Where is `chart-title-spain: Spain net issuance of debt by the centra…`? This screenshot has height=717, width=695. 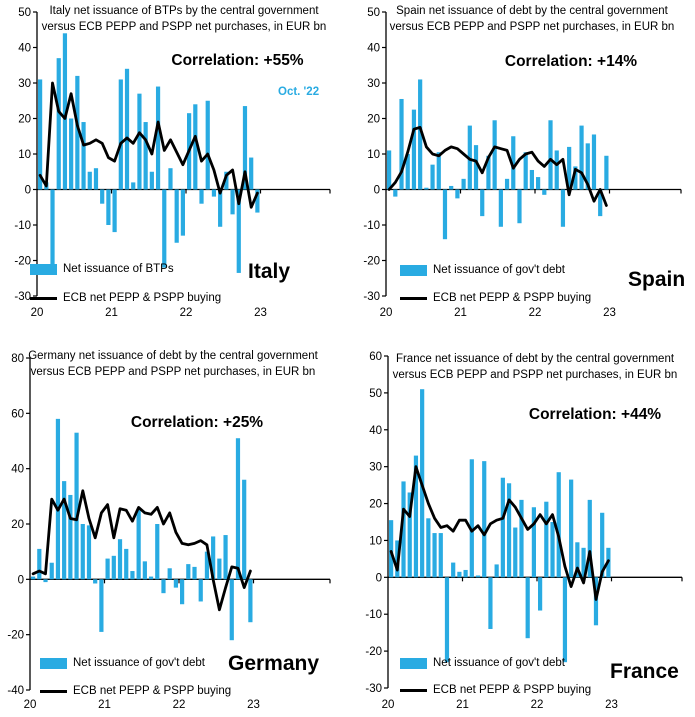 chart-title-spain: Spain net issuance of debt by the centra… is located at coordinates (532, 19).